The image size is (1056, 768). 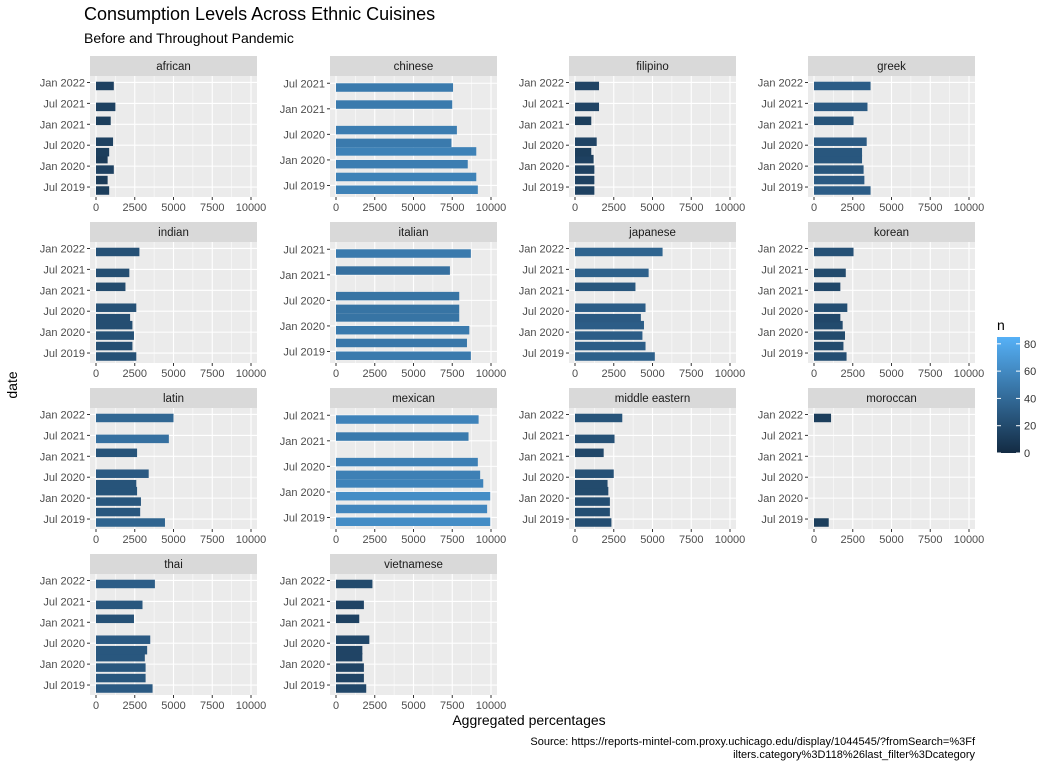 What do you see at coordinates (891, 66) in the screenshot?
I see `strip-greek` at bounding box center [891, 66].